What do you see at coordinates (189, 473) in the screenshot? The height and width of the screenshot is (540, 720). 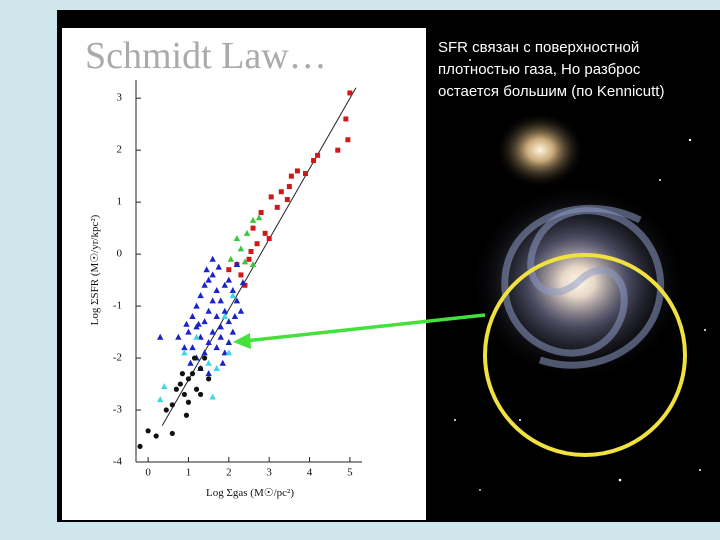 I see `x-tick-label: 1` at bounding box center [189, 473].